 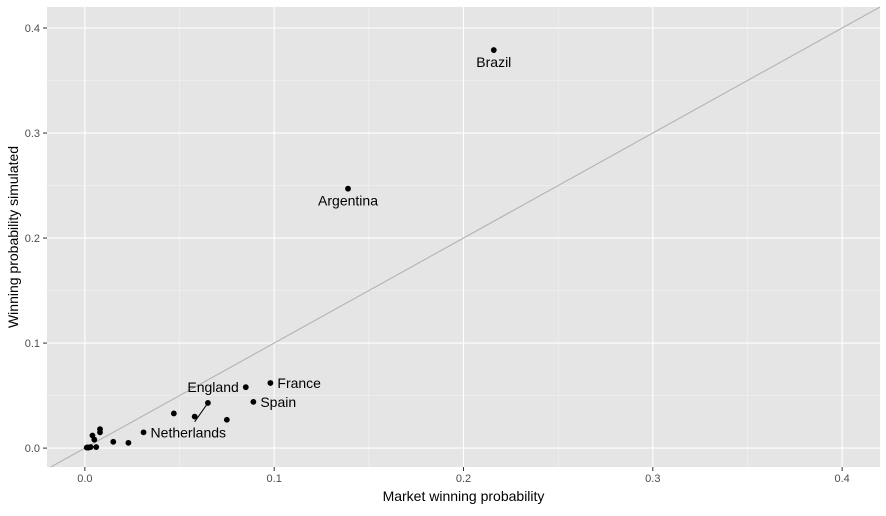 I want to click on y-axis-title: Winning probability simulated, so click(x=13, y=237).